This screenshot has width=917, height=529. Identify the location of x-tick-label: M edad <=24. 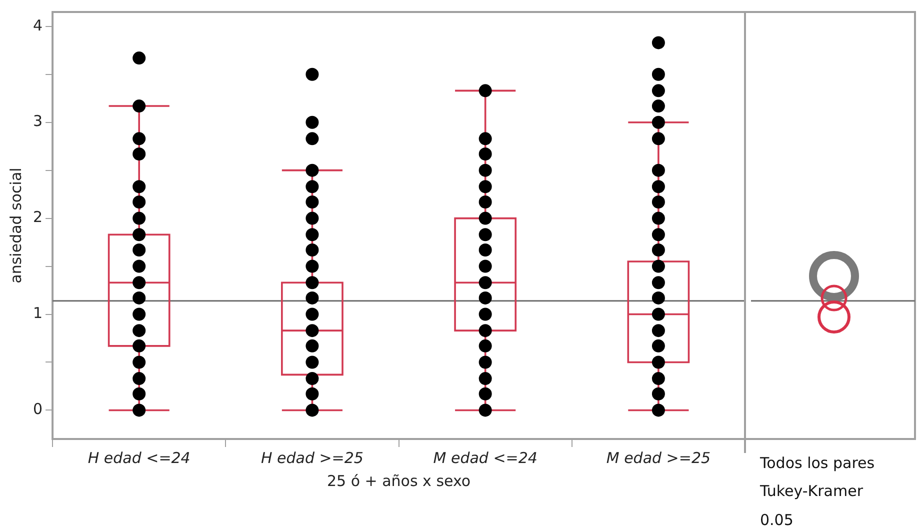
(485, 457).